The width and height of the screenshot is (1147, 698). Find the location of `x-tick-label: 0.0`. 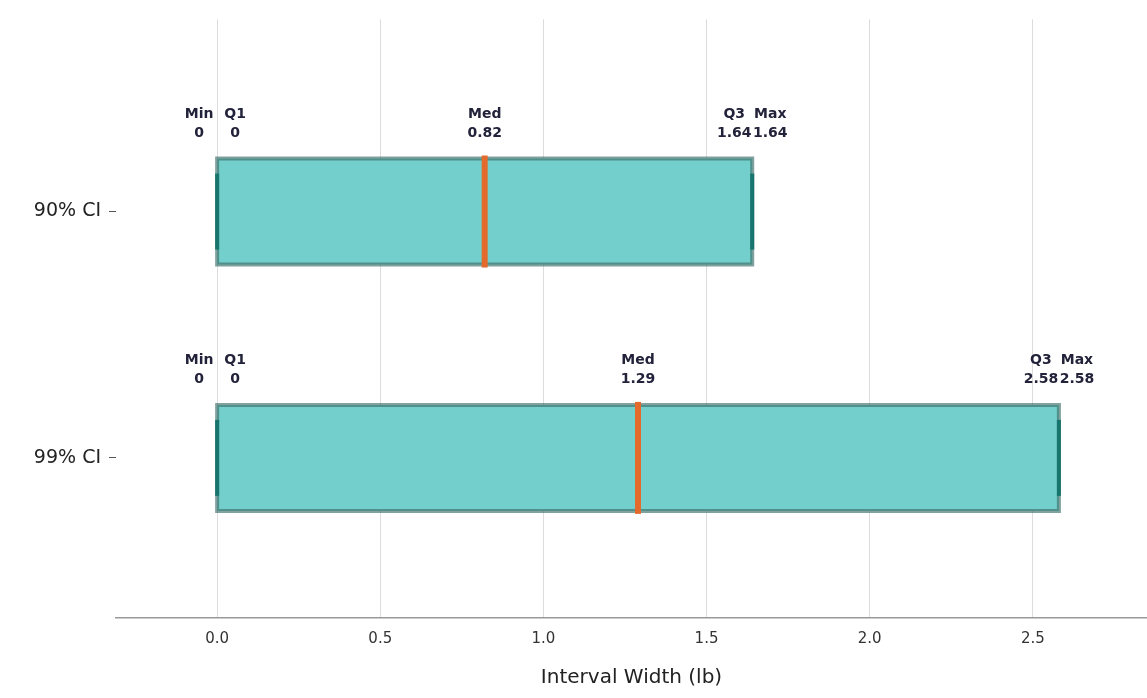

x-tick-label: 0.0 is located at coordinates (217, 637).